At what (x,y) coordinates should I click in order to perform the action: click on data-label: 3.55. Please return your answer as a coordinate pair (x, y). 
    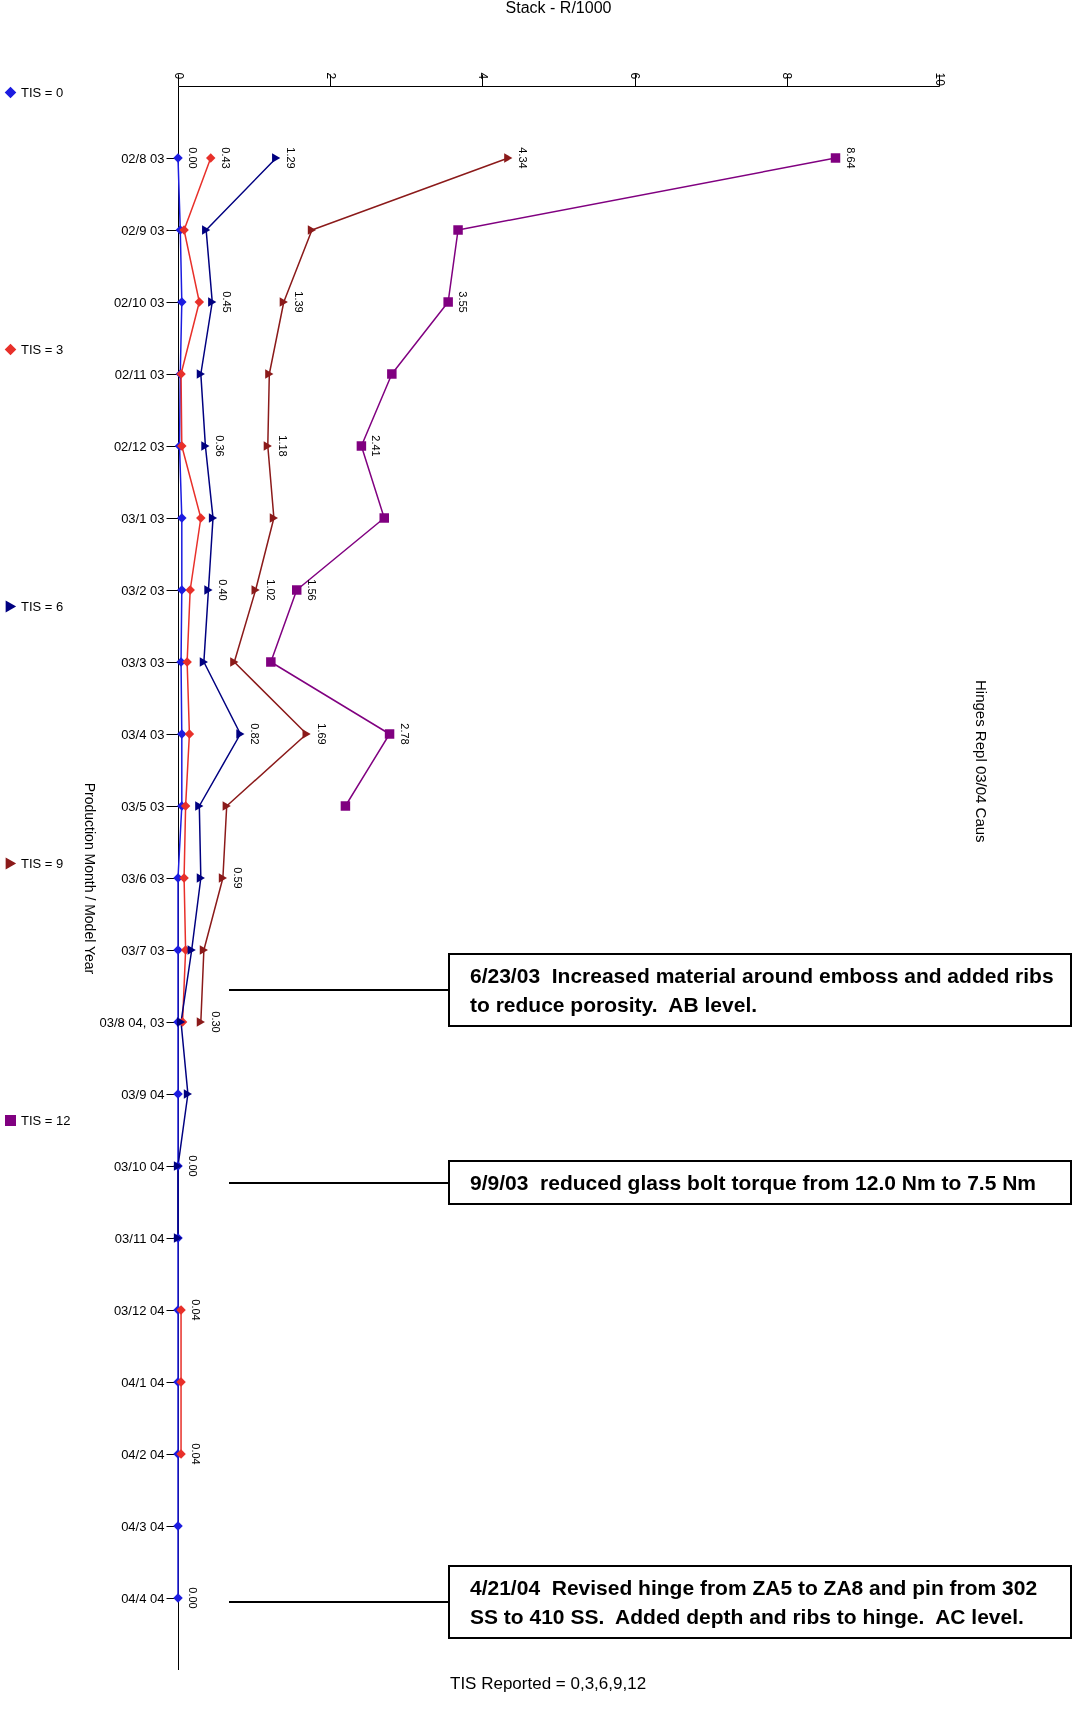
    Looking at the image, I should click on (463, 302).